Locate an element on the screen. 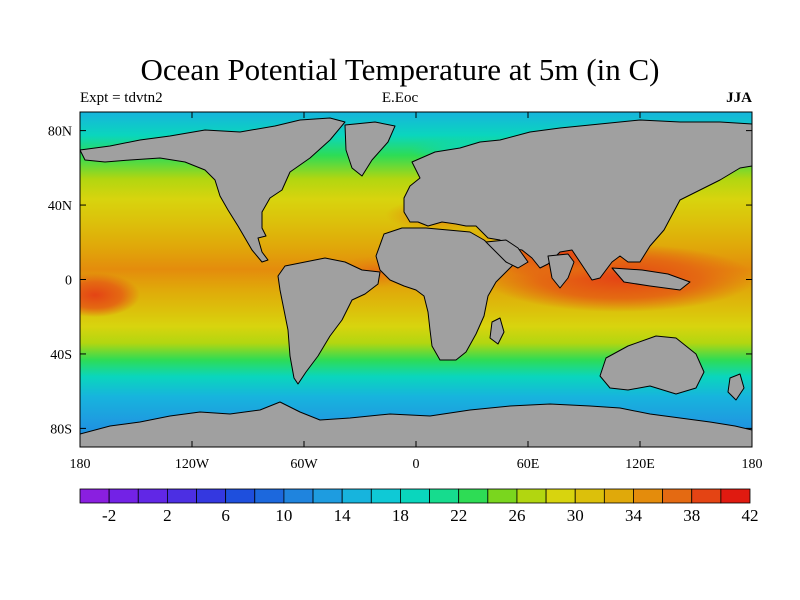 The height and width of the screenshot is (600, 800). lon-tick-label: 60W is located at coordinates (304, 464).